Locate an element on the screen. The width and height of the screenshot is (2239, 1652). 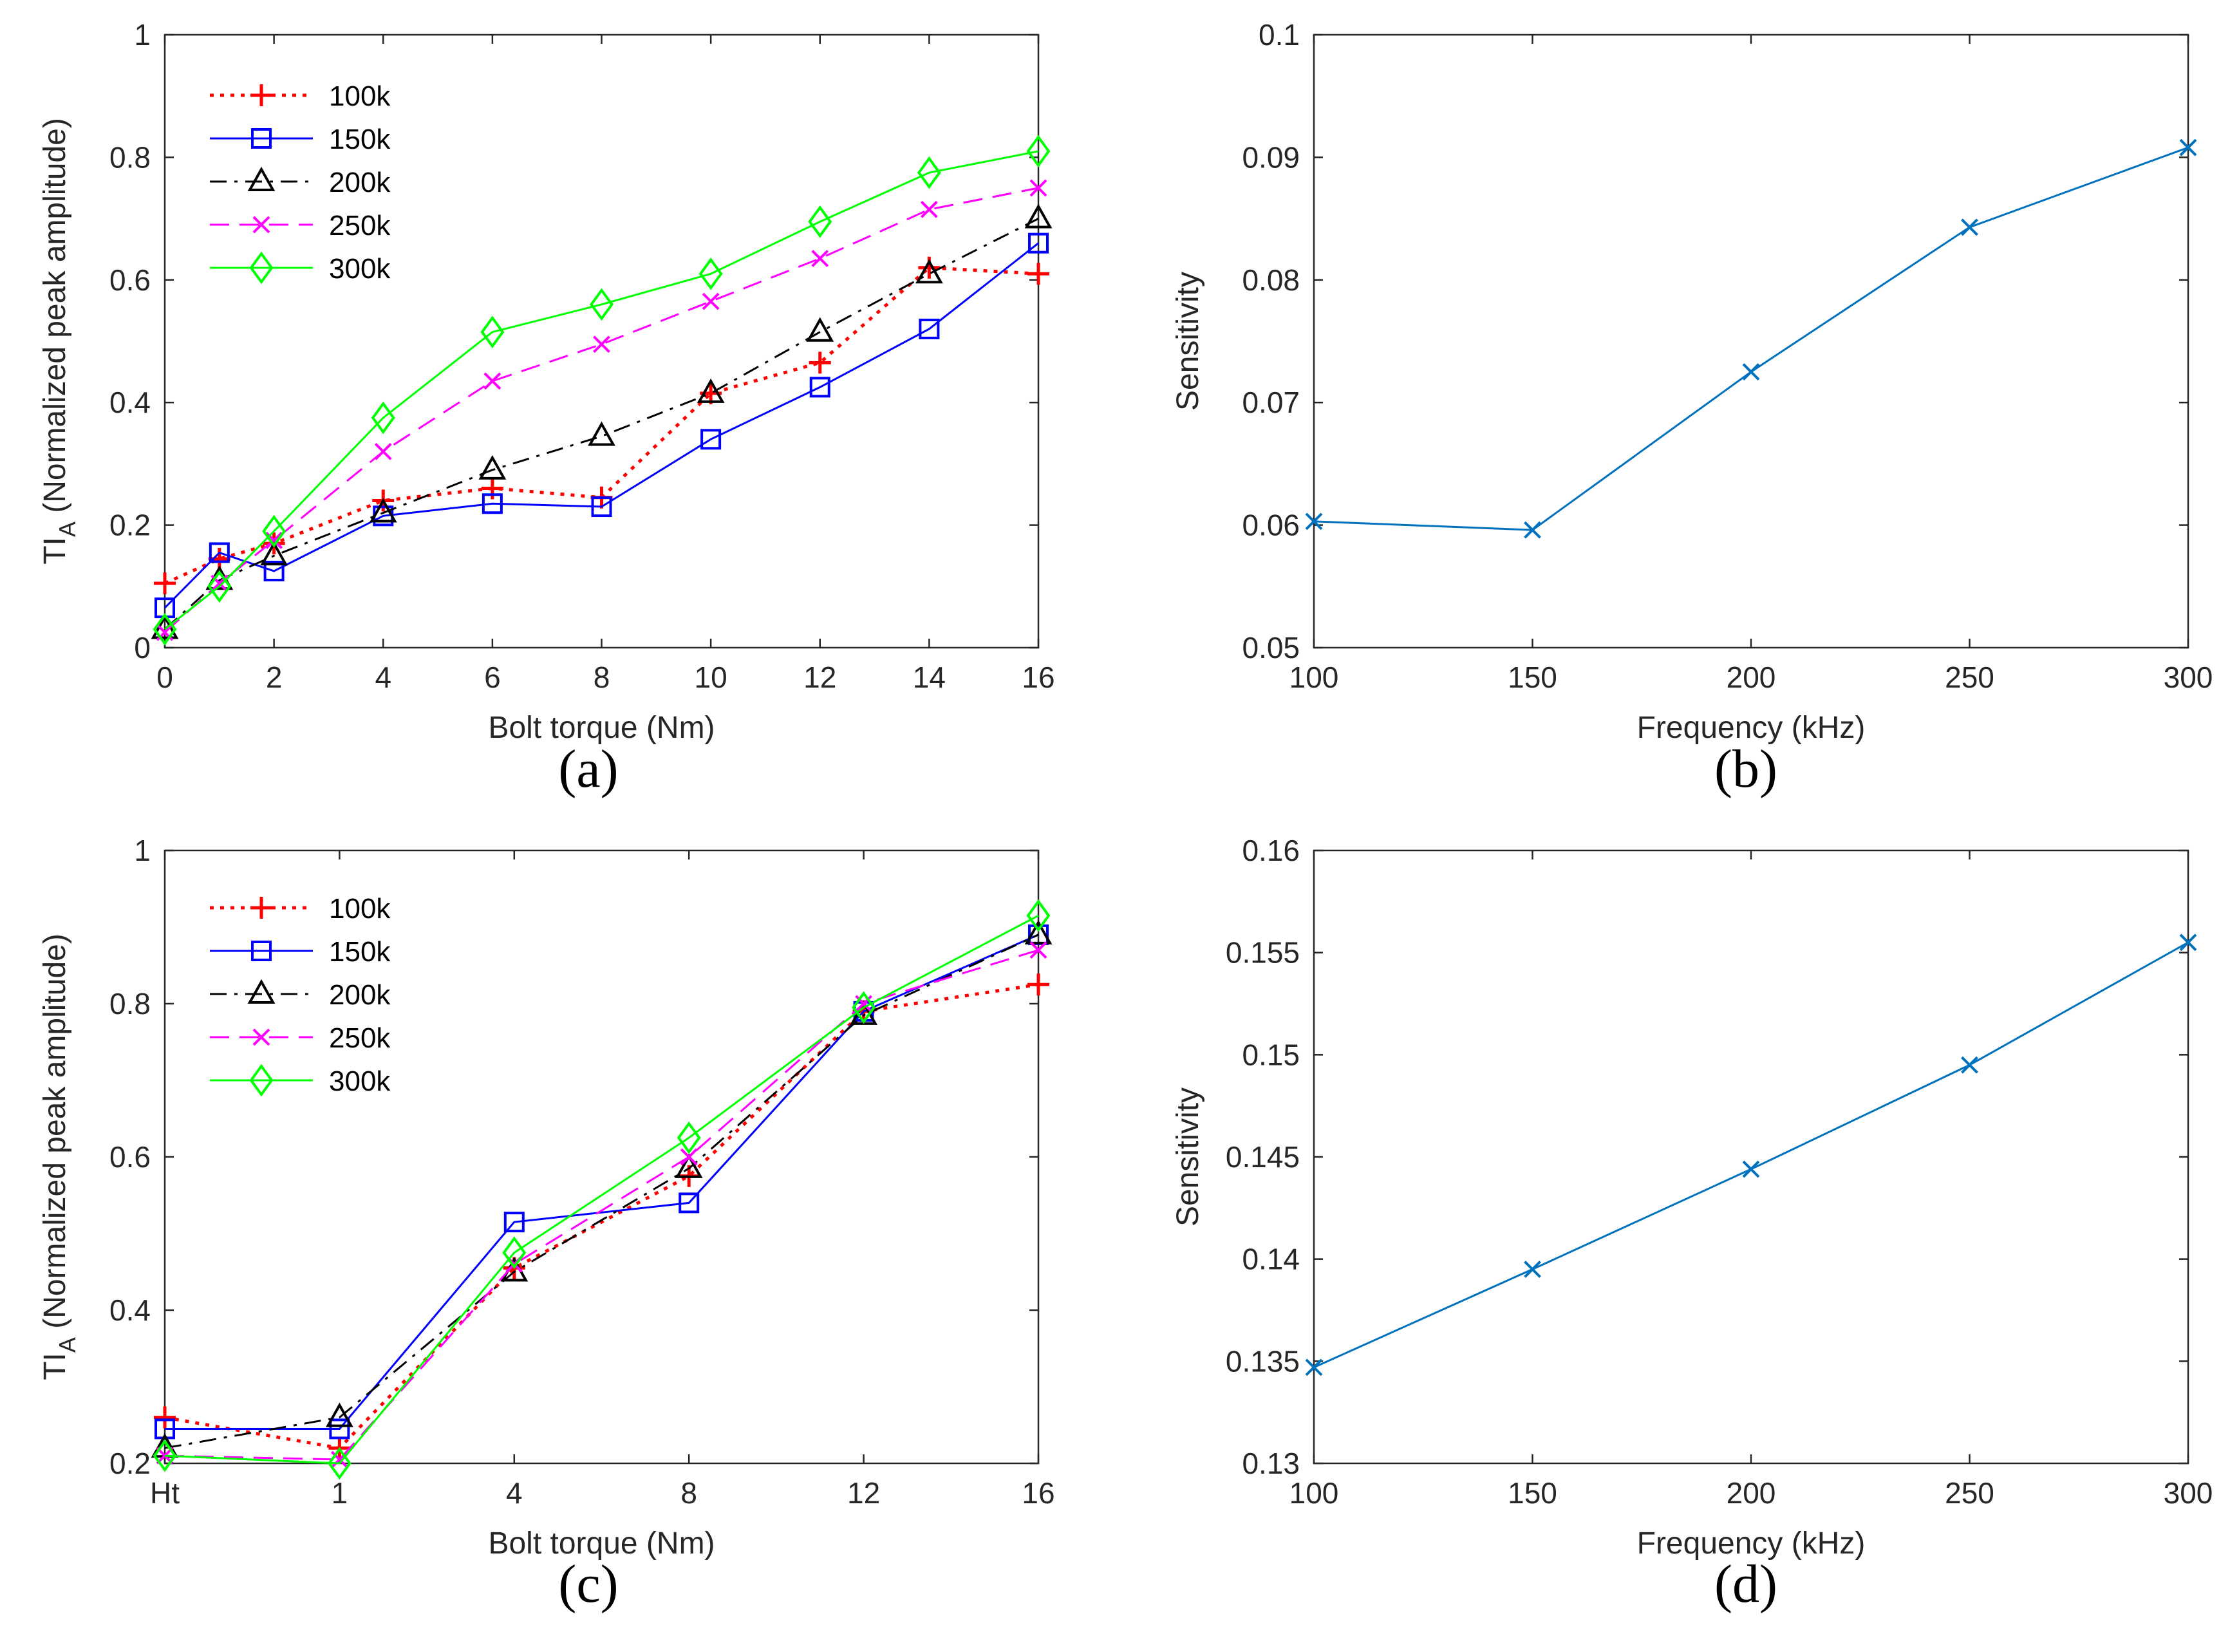
y-axis-label-sub: A is located at coordinates (67, 529).